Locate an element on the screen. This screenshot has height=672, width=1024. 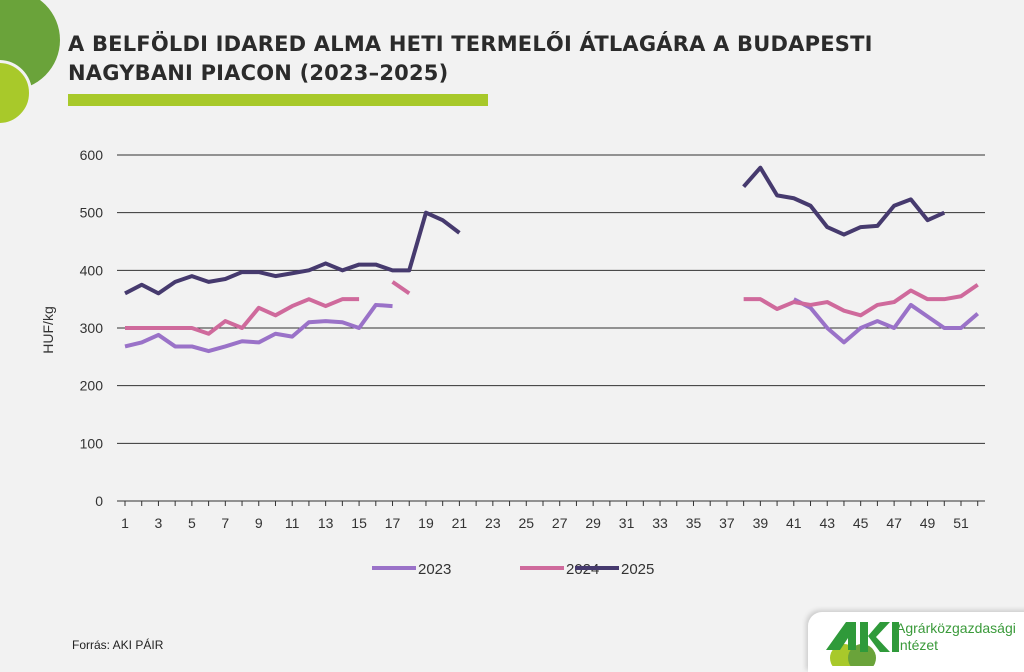
source-note: Forrás: AKI PÁIR is located at coordinates (118, 645).